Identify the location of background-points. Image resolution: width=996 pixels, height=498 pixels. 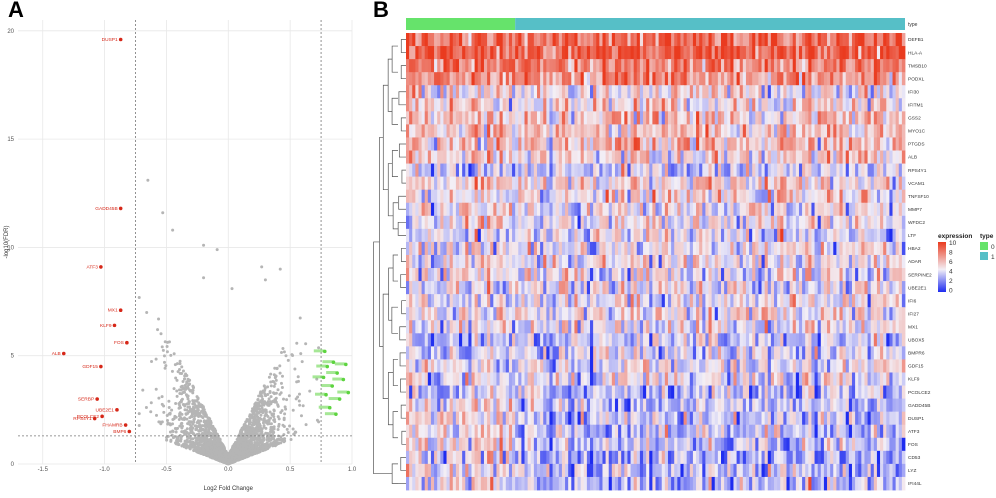
(229, 322).